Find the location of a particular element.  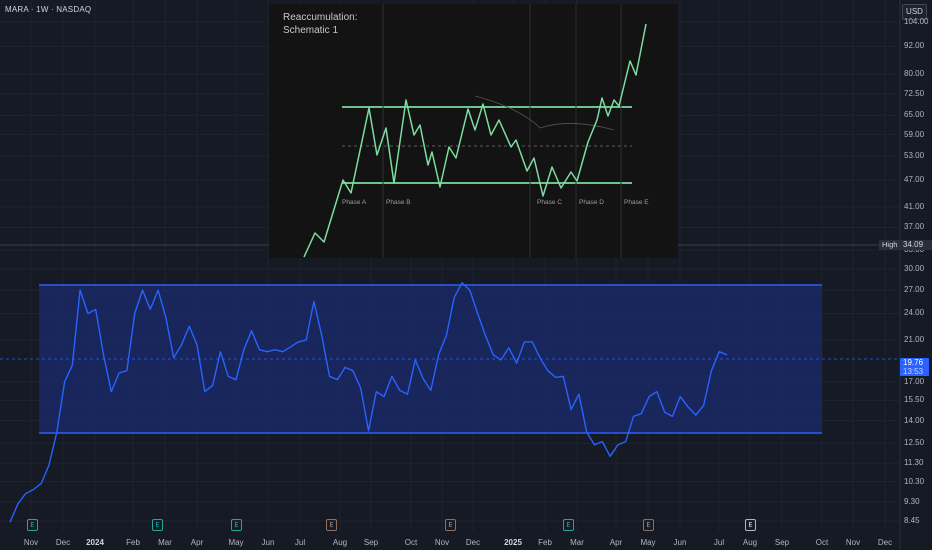

inset-title: Reaccumulation: Schematic 1 is located at coordinates (320, 24).